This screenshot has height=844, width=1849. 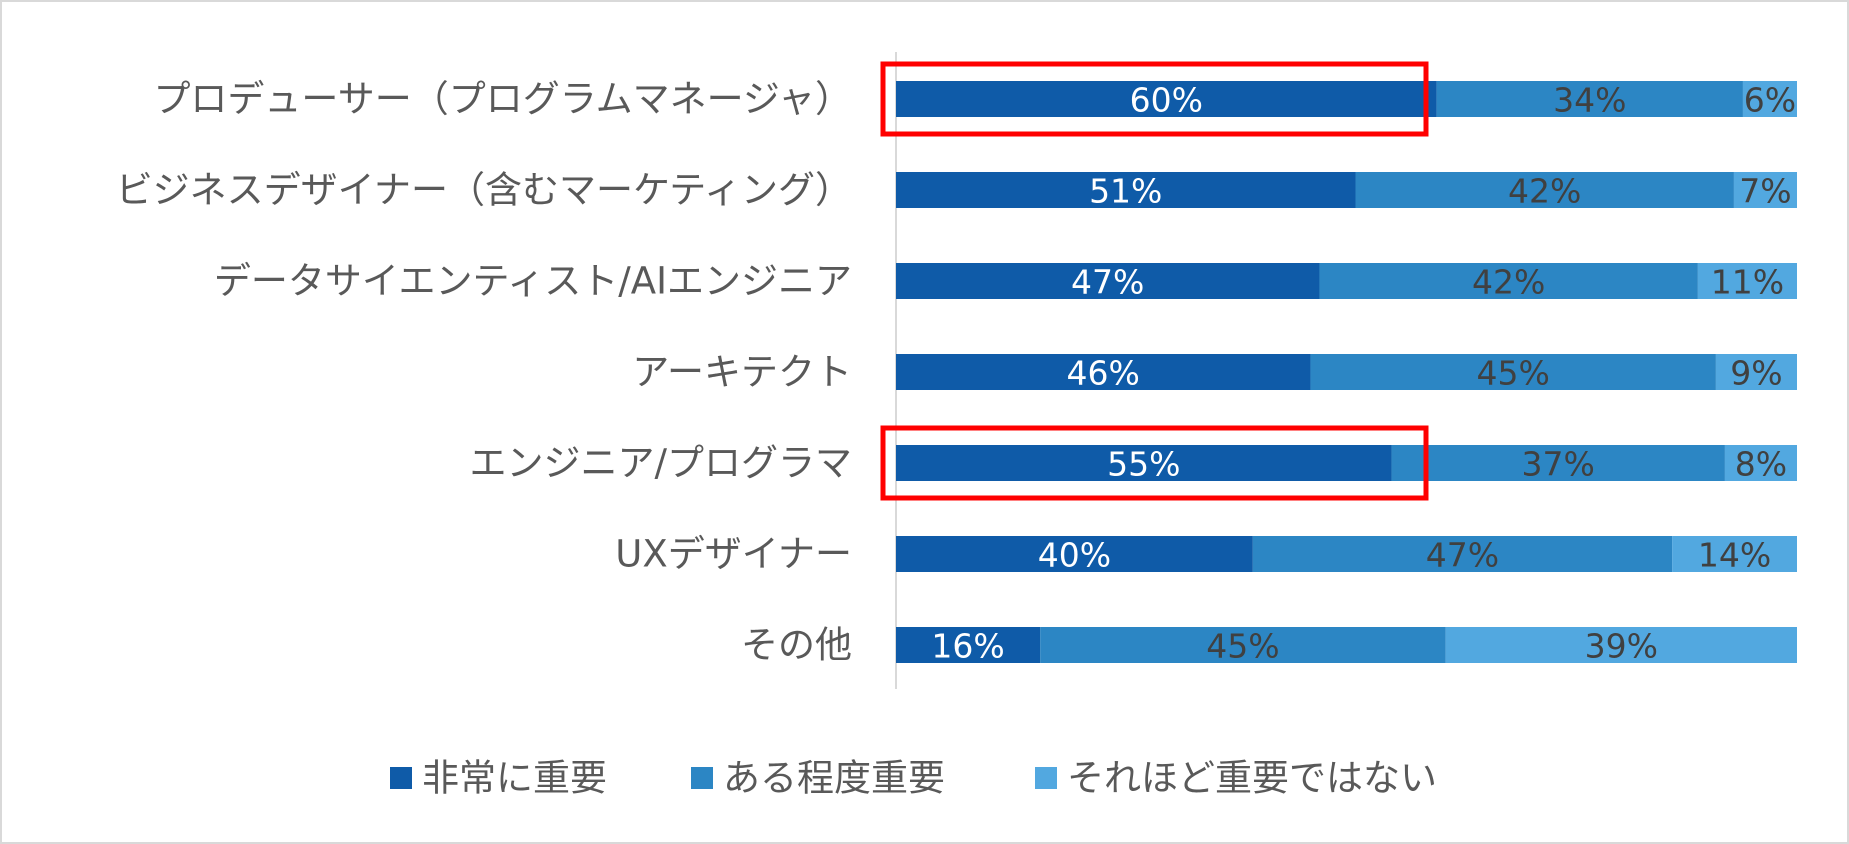 I want to click on data-label: 39%, so click(x=1621, y=646).